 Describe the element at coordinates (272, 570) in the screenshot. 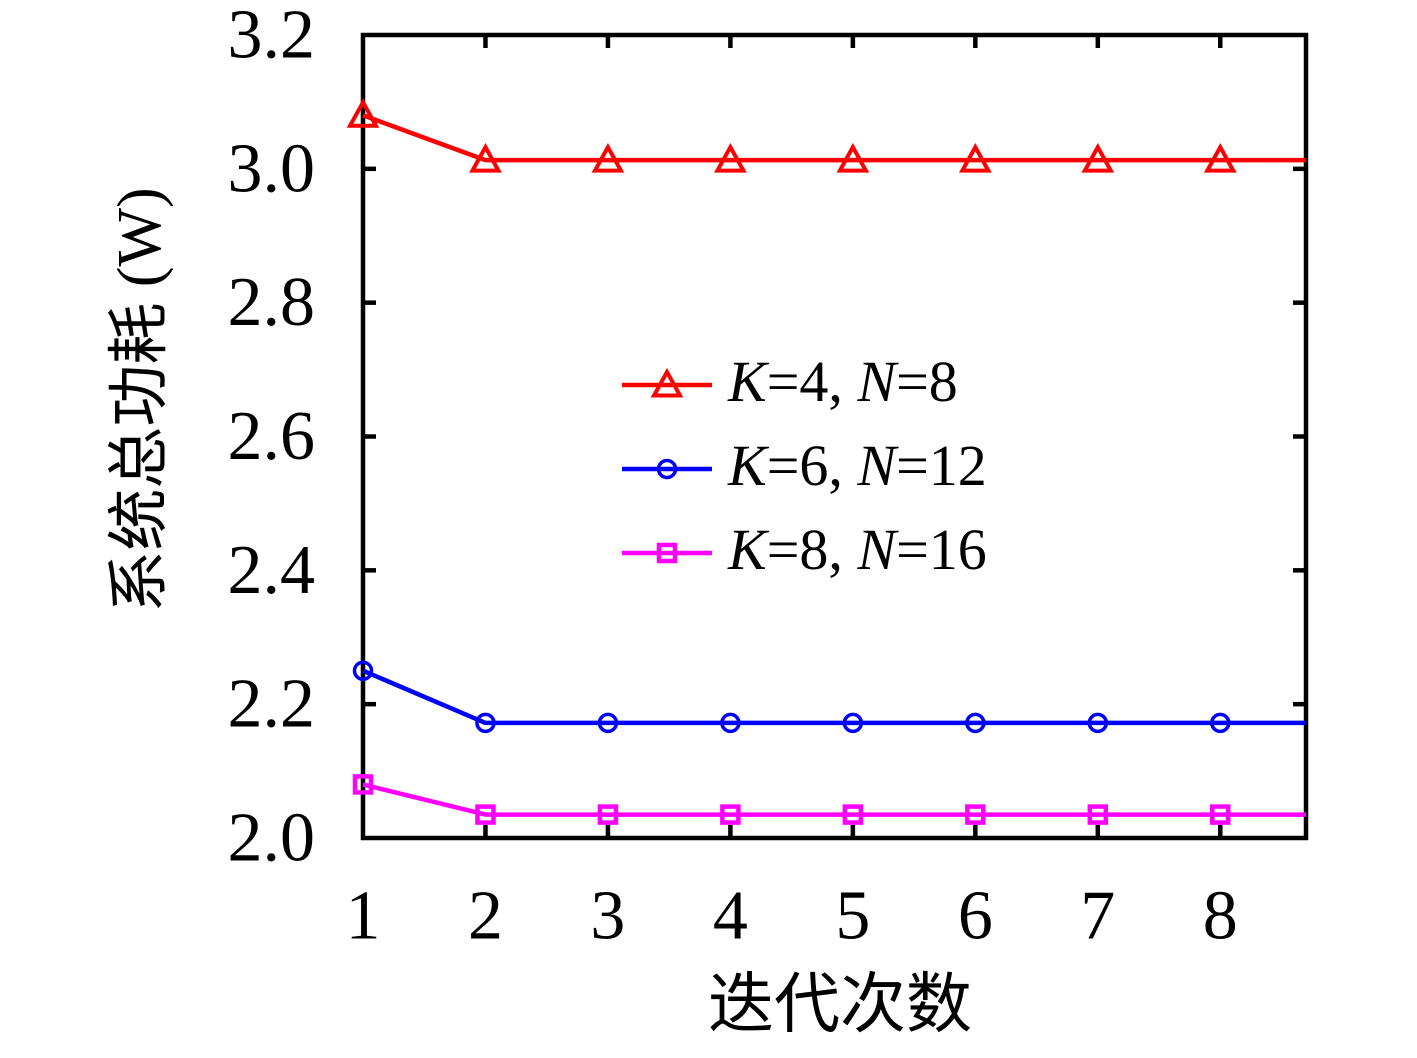

I see `y-tick-label: 2.4` at that location.